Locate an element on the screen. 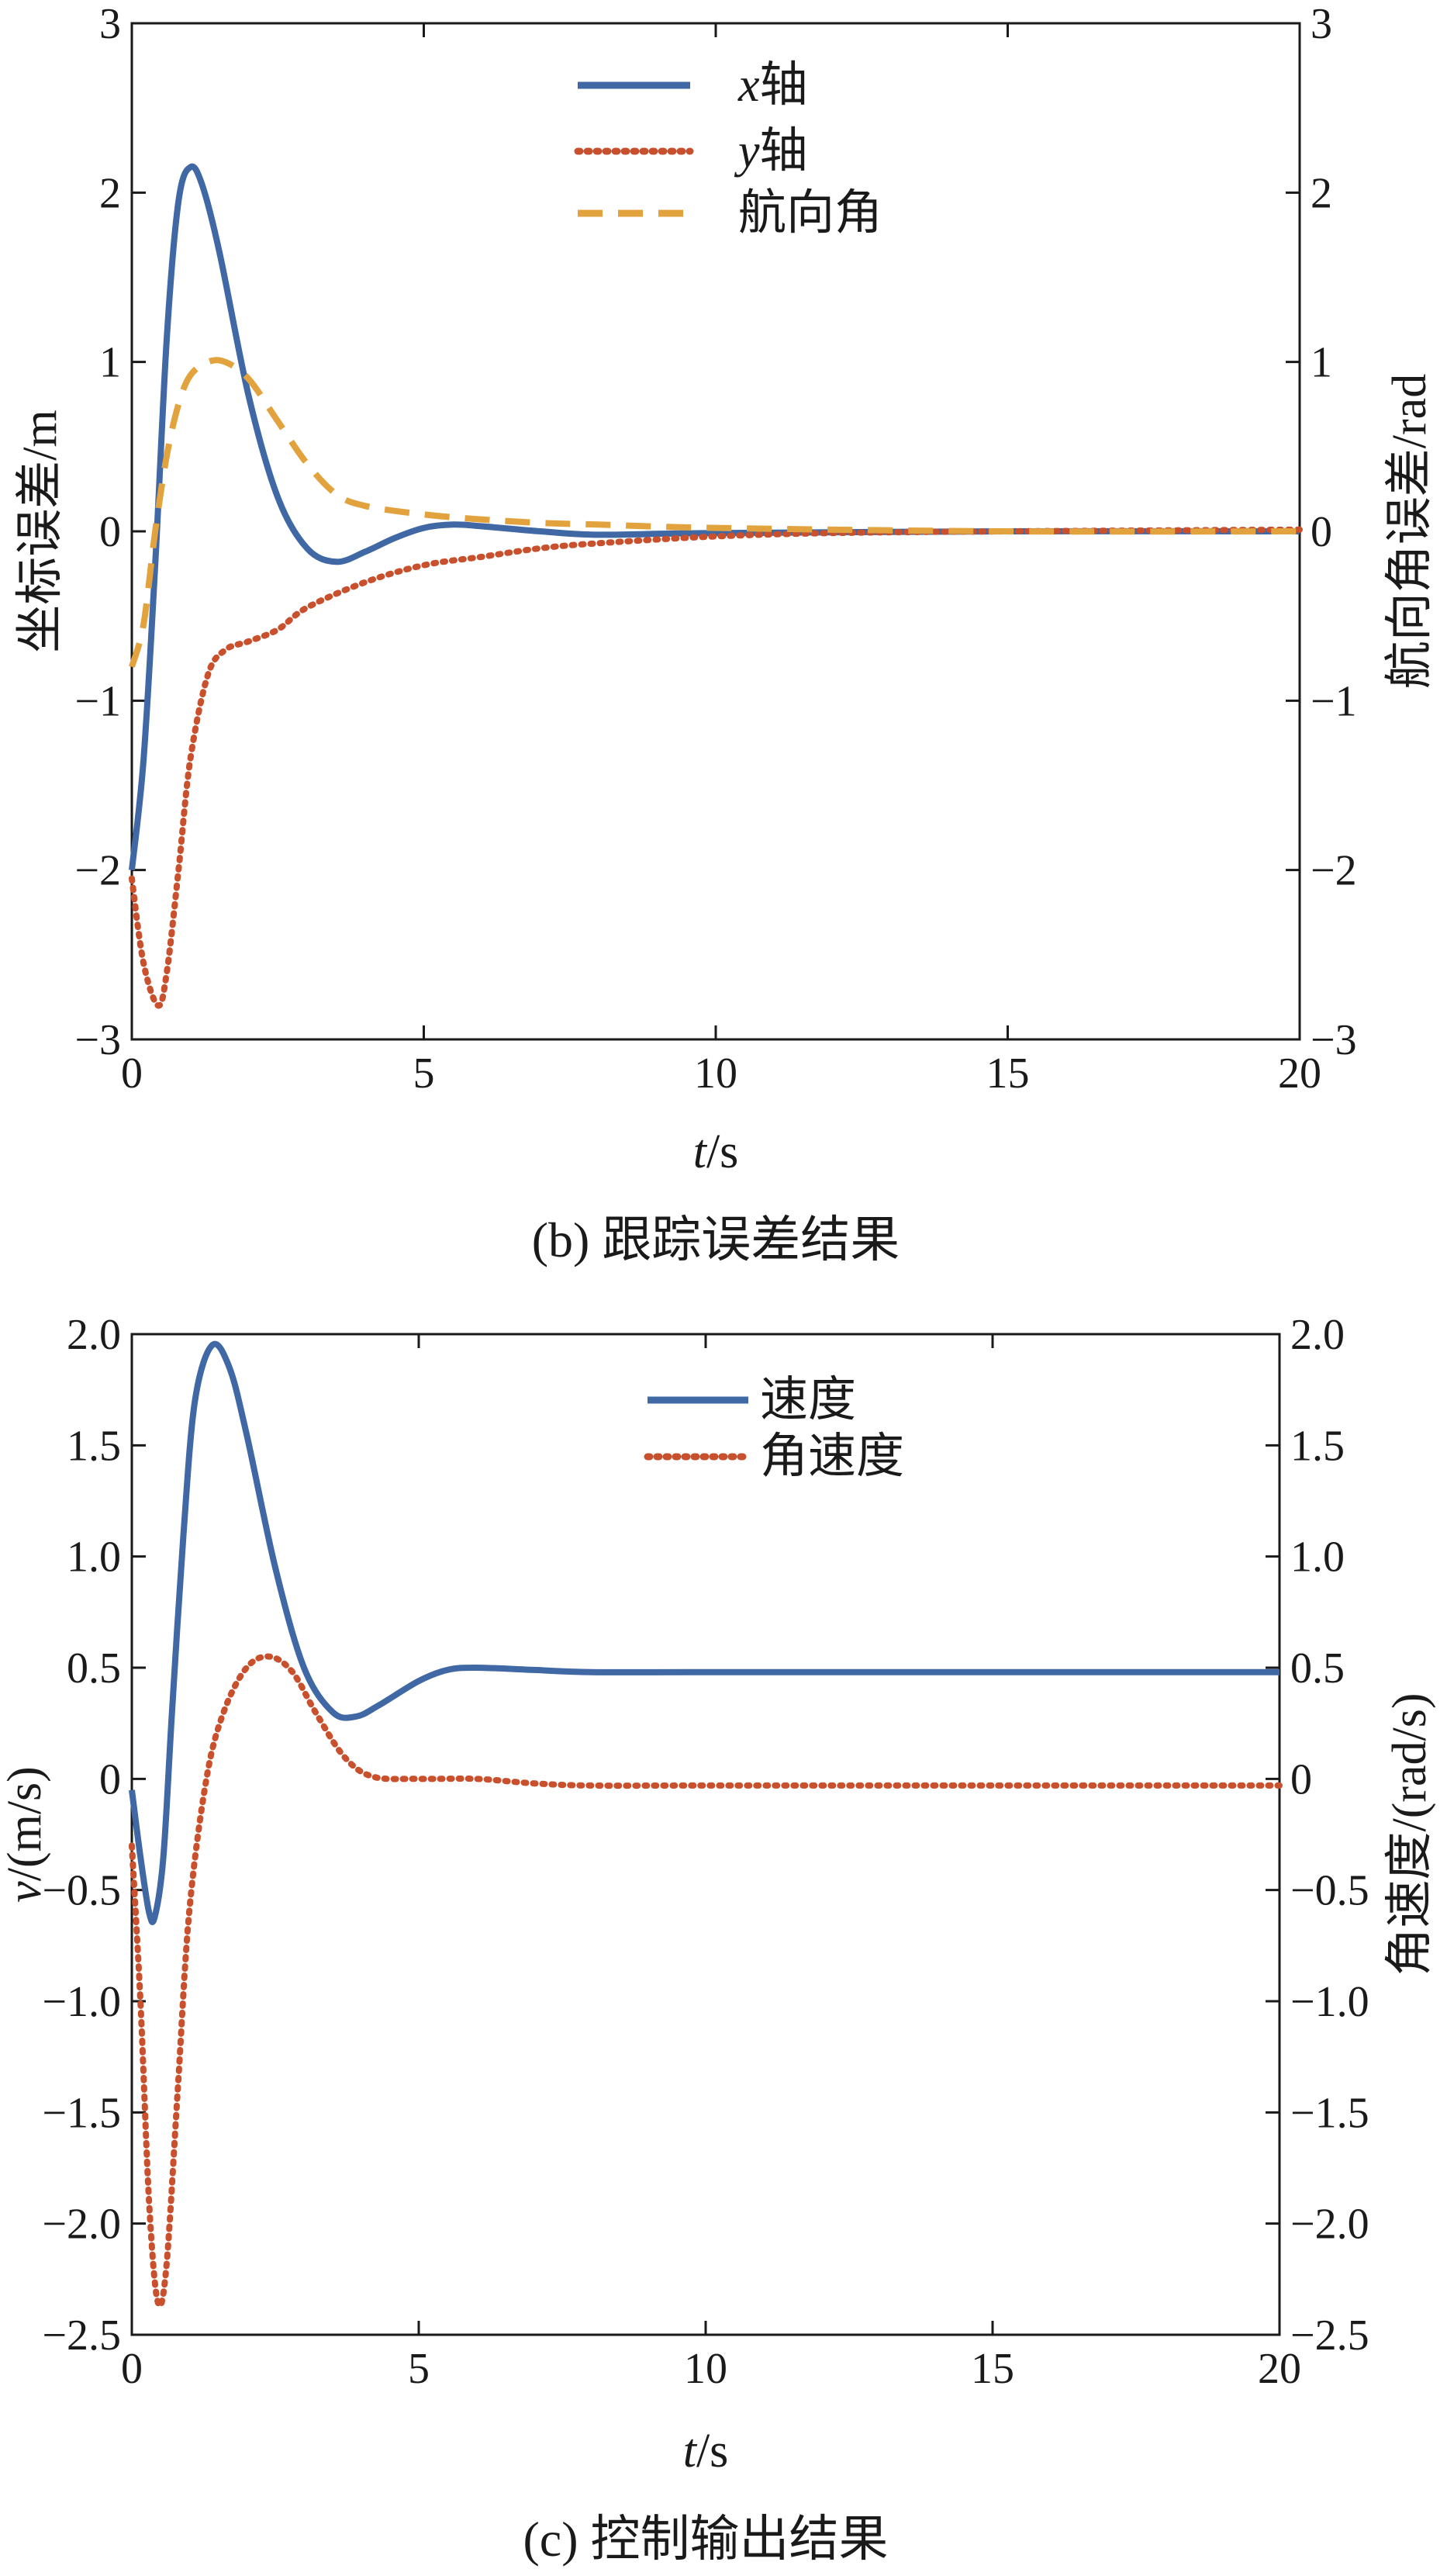 The width and height of the screenshot is (1447, 2576). right-y-axis-label: 角速度/(rad/s) is located at coordinates (1409, 1834).